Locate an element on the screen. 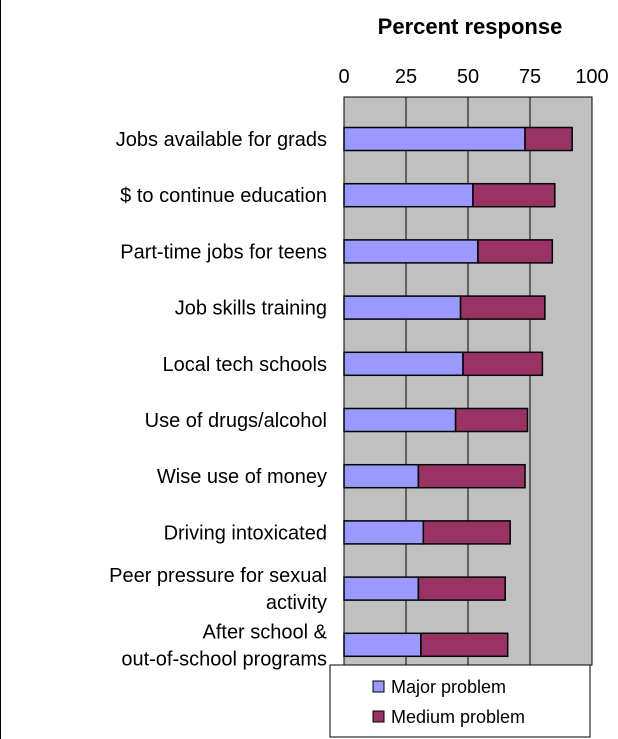 This screenshot has width=618, height=739. x-axis-ticks: 0 25 50 75 100 is located at coordinates (473, 77).